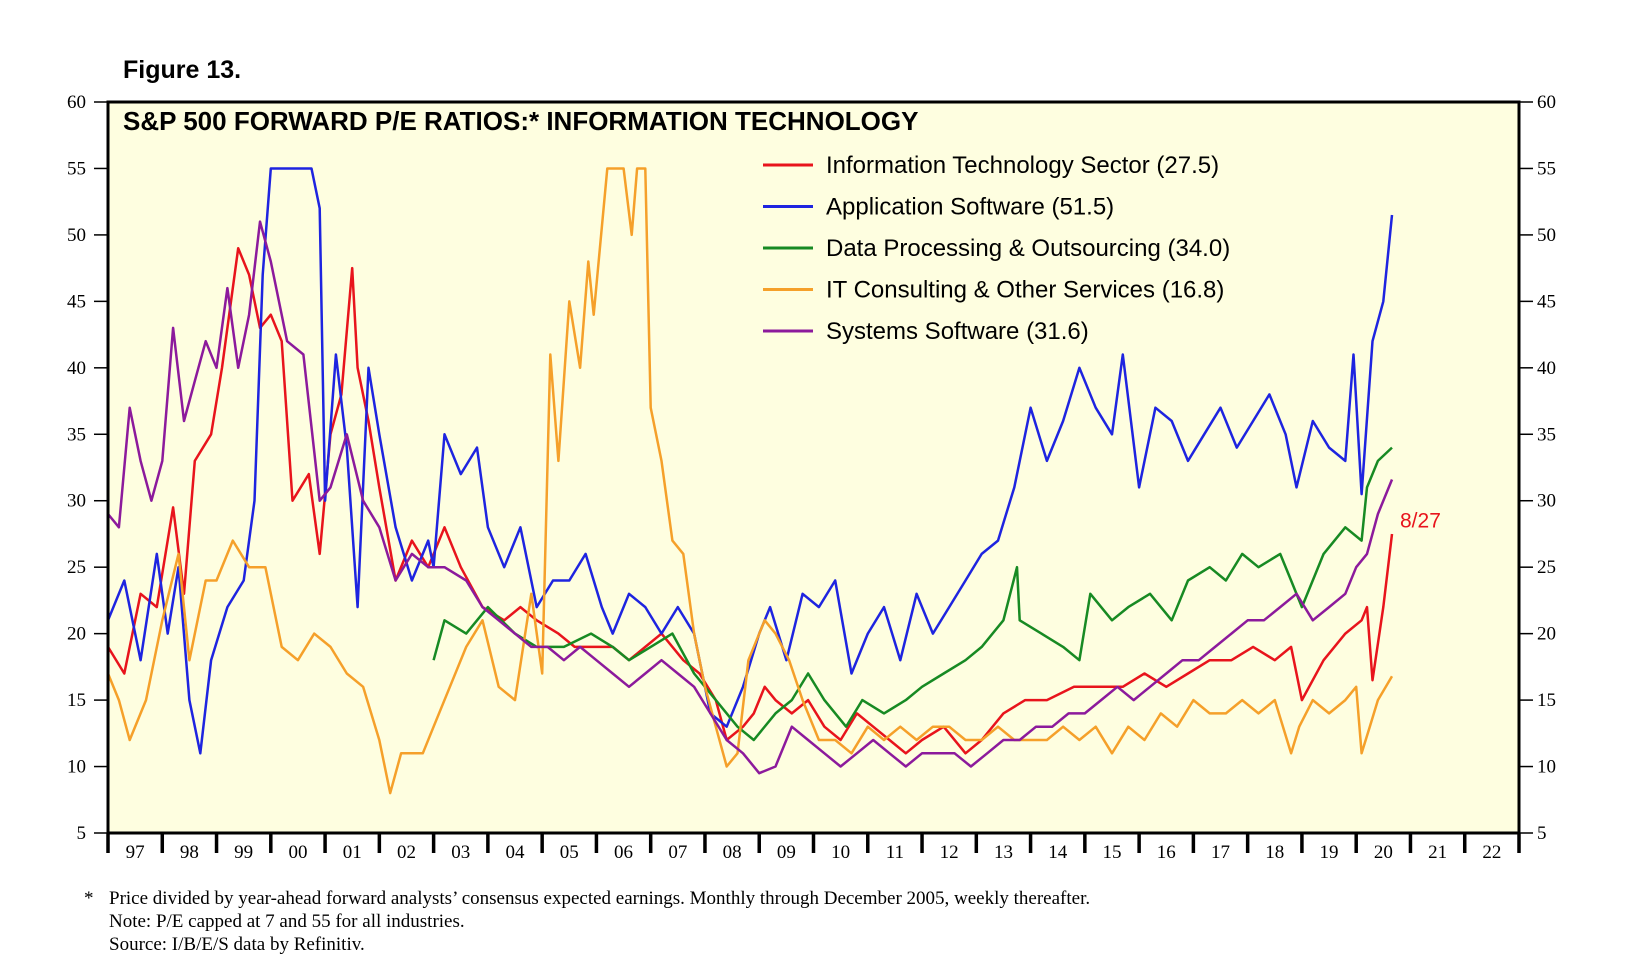  Describe the element at coordinates (970, 207) in the screenshot. I see `legend-label-application-software: Application Software (51.5)` at that location.